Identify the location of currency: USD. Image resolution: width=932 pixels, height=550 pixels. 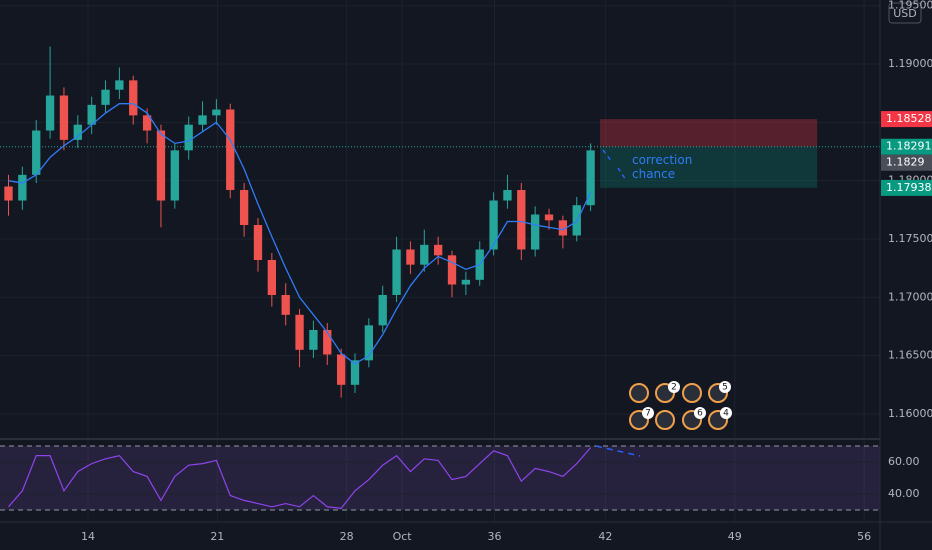
(905, 13).